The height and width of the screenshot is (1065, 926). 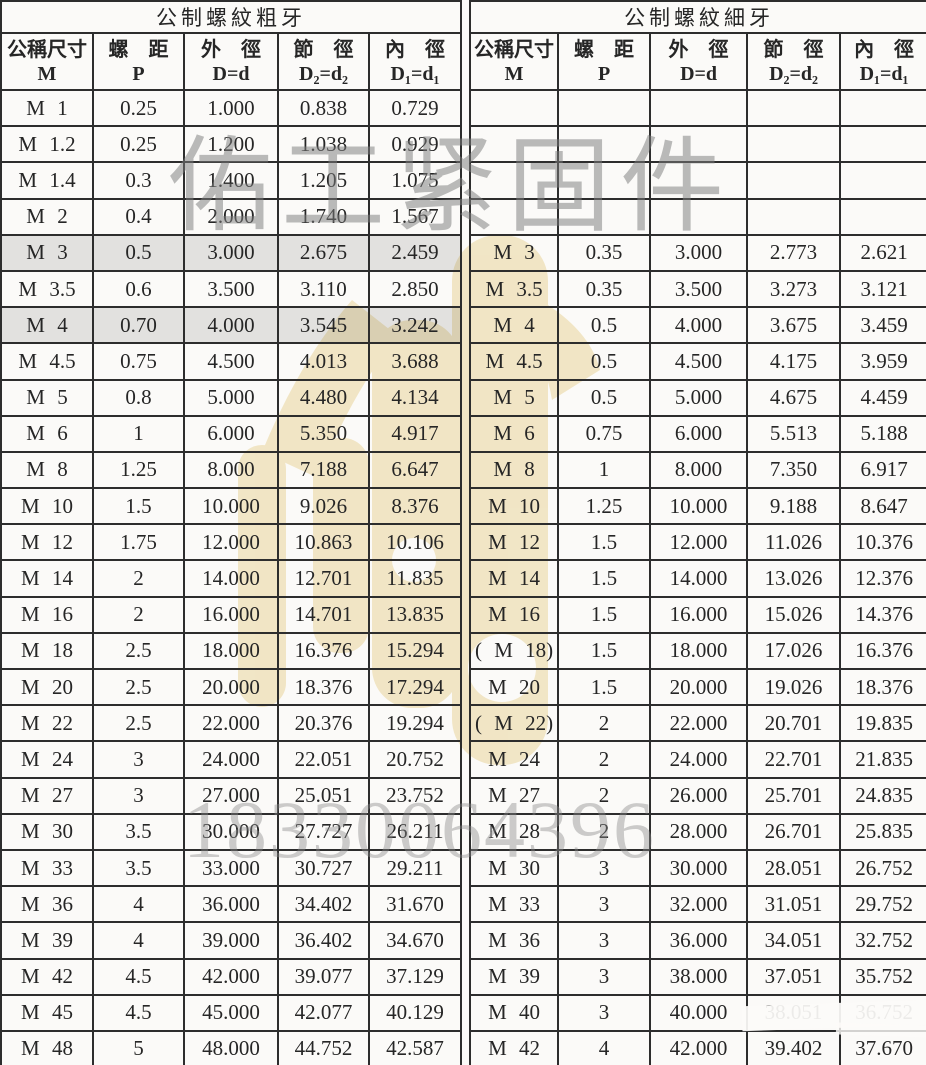 What do you see at coordinates (138, 325) in the screenshot?
I see `value-cell: 0.70` at bounding box center [138, 325].